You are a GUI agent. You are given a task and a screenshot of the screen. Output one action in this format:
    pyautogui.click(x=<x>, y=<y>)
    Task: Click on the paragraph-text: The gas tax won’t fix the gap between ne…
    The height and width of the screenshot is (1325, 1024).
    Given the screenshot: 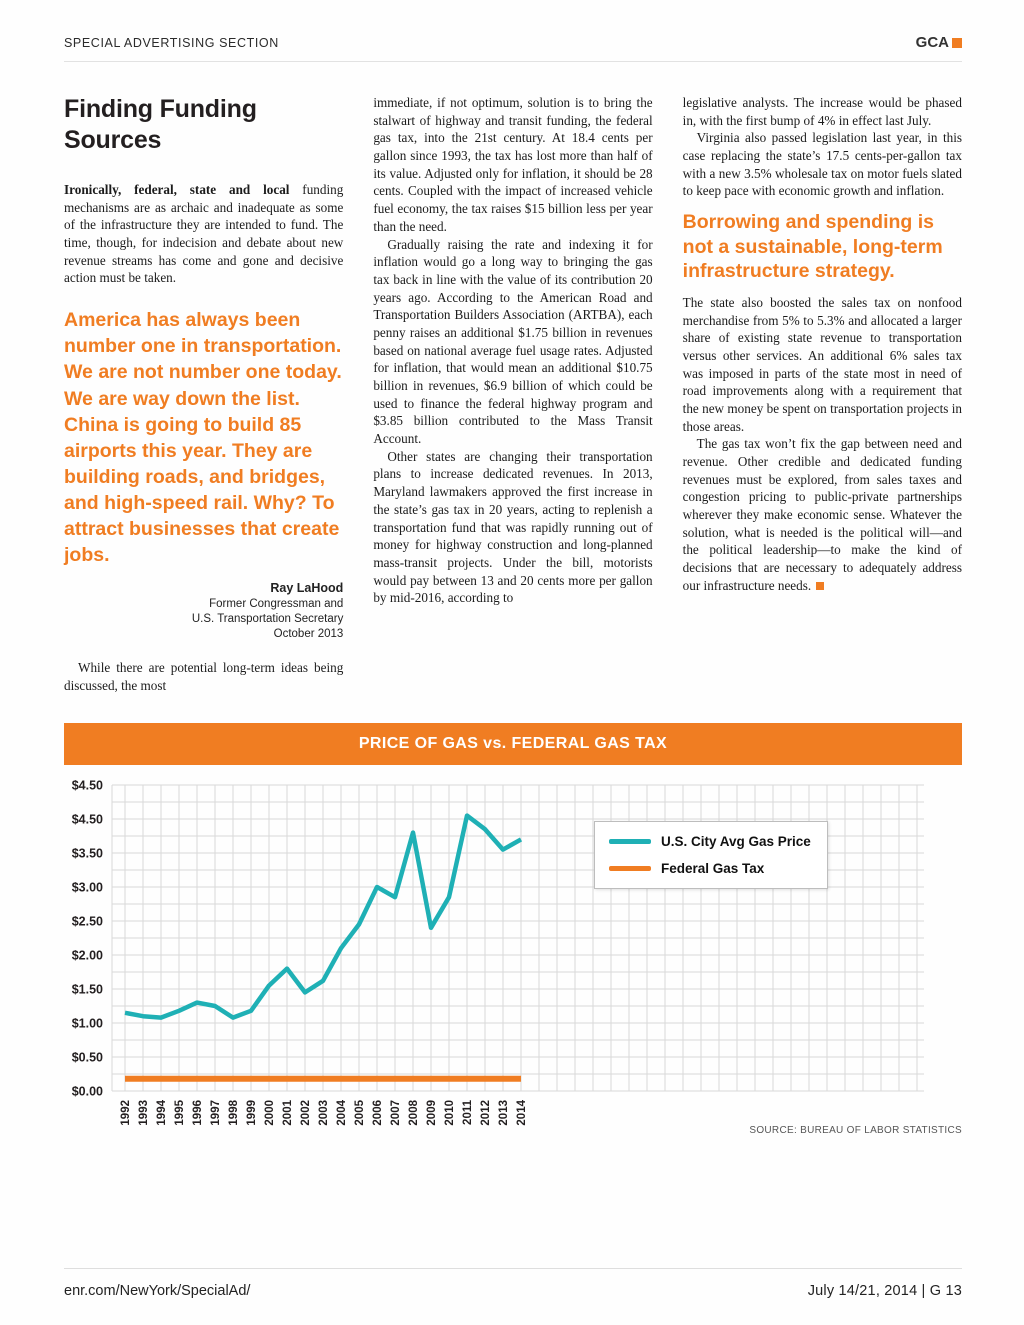 What is the action you would take?
    pyautogui.click(x=822, y=514)
    